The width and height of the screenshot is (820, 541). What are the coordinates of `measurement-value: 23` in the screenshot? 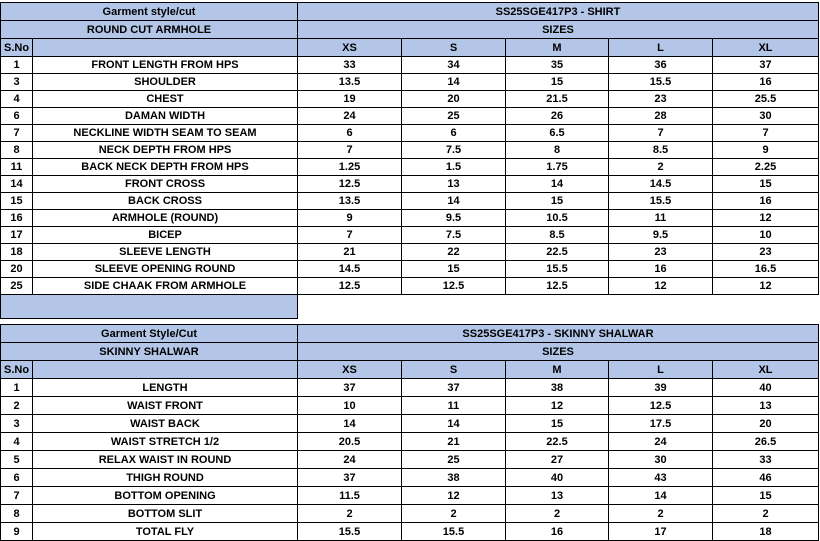 It's located at (765, 252).